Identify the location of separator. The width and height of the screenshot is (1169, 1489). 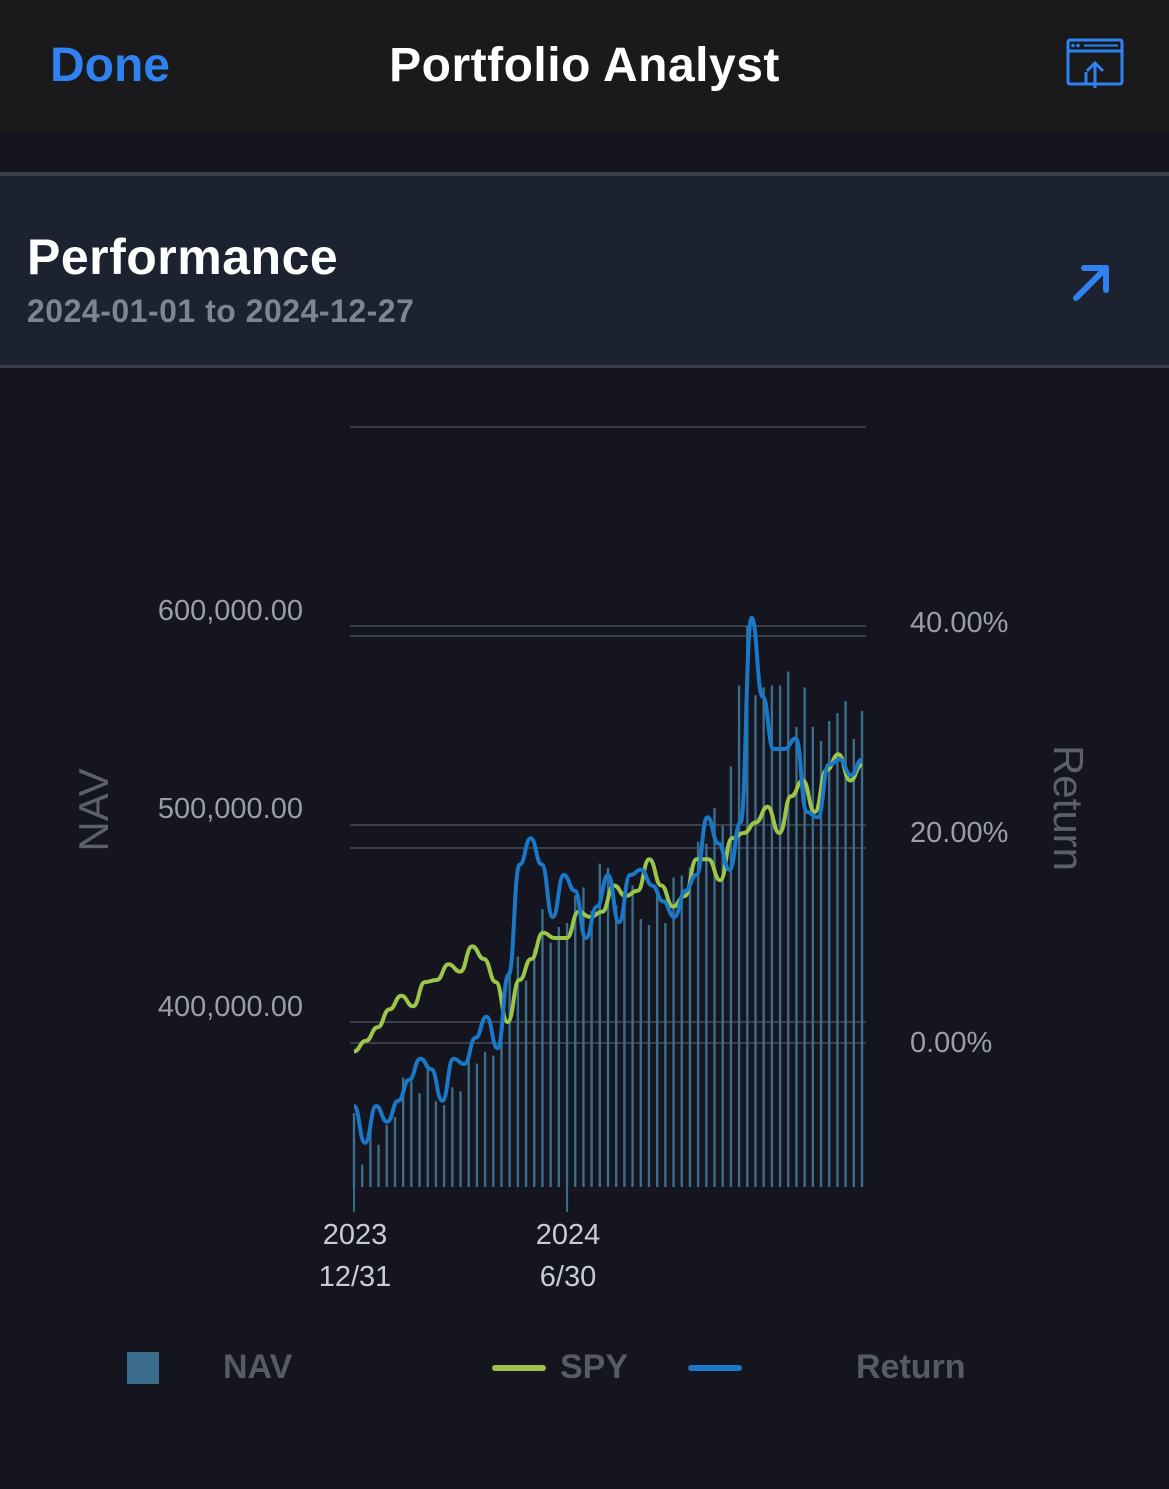
(584, 152).